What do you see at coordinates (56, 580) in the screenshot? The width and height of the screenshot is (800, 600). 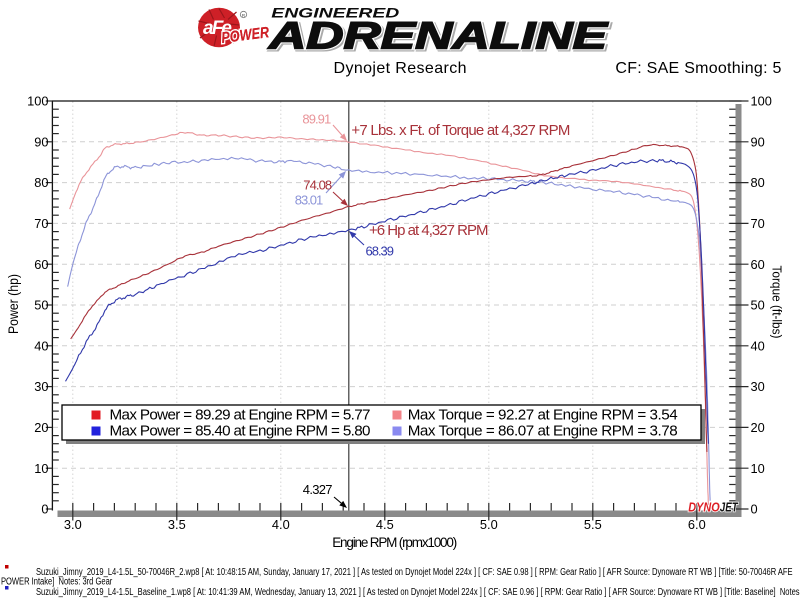 I see `svg-text: POWER Intake] Notes: 3rd Gear` at bounding box center [56, 580].